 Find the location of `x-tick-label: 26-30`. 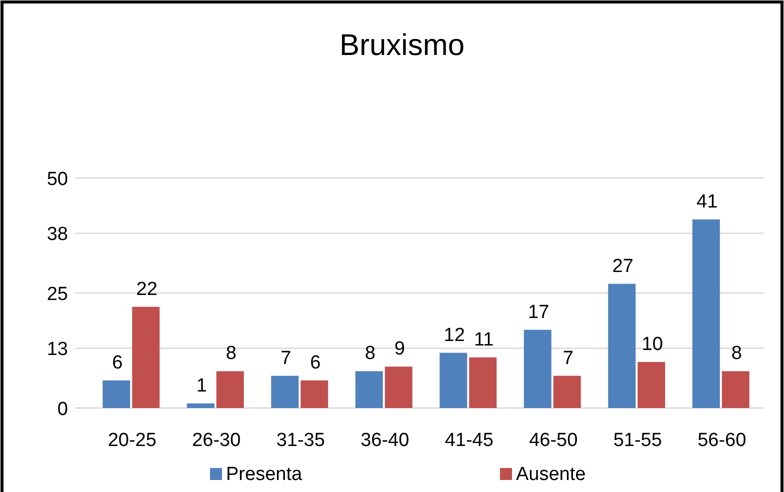

x-tick-label: 26-30 is located at coordinates (216, 440).